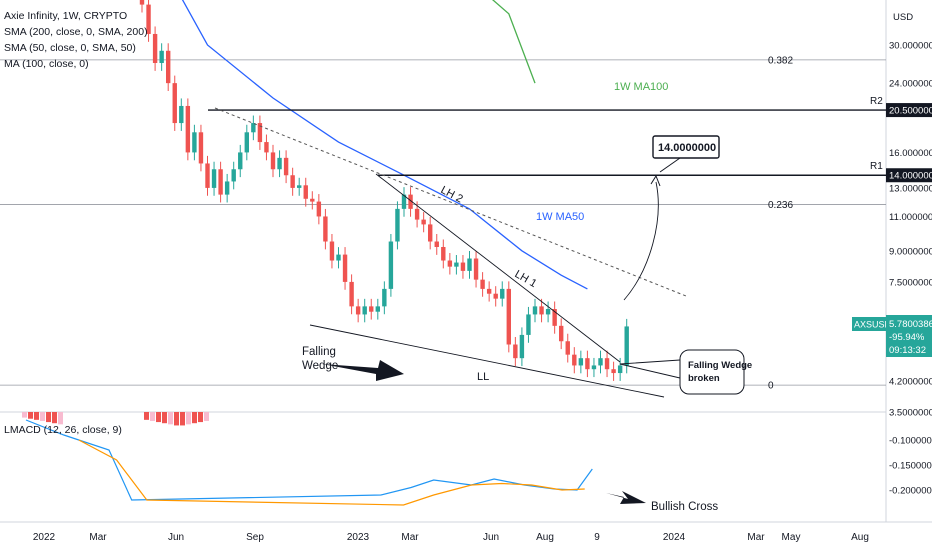 The height and width of the screenshot is (550, 932). What do you see at coordinates (910, 491) in the screenshot?
I see `macd-tick-label: -0.2000000` at bounding box center [910, 491].